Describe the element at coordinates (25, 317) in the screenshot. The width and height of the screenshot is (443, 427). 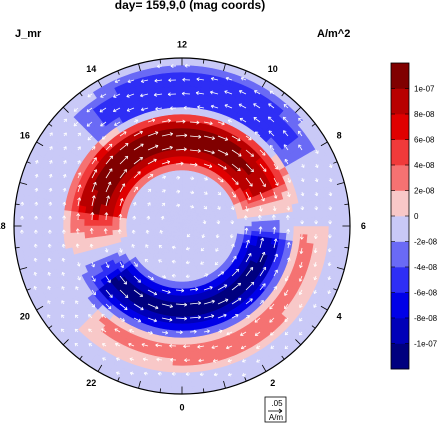
I see `mlt-label: 20` at that location.